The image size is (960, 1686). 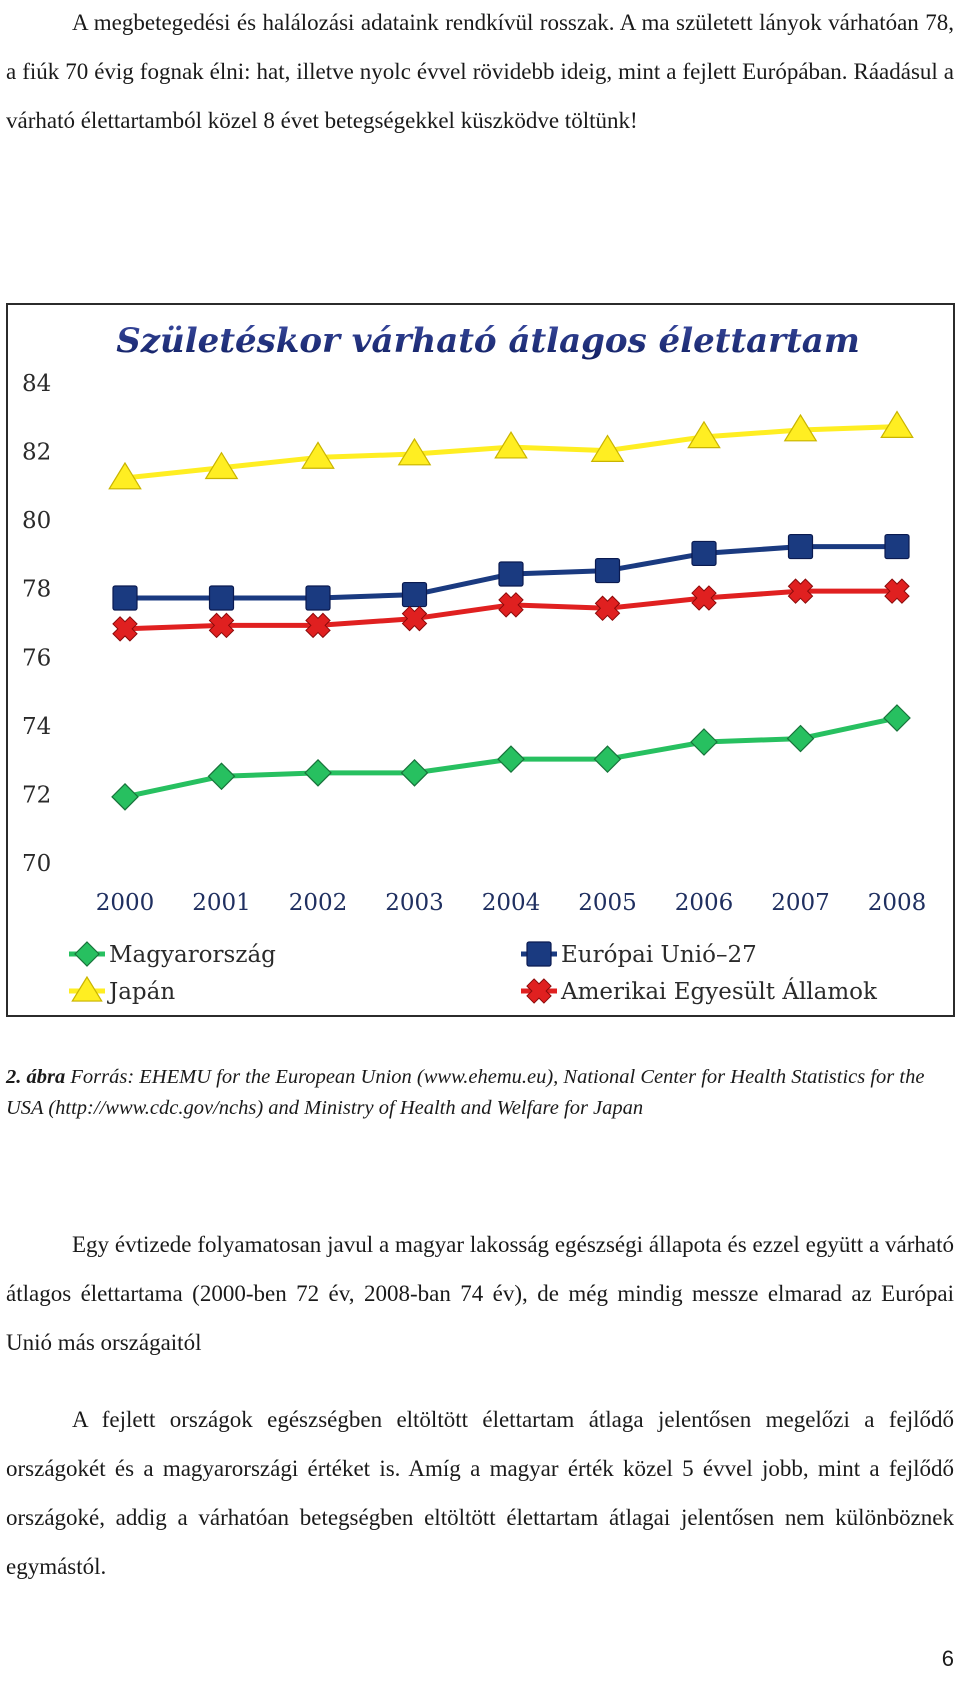 I want to click on x-tick-label: 2001, so click(x=221, y=903).